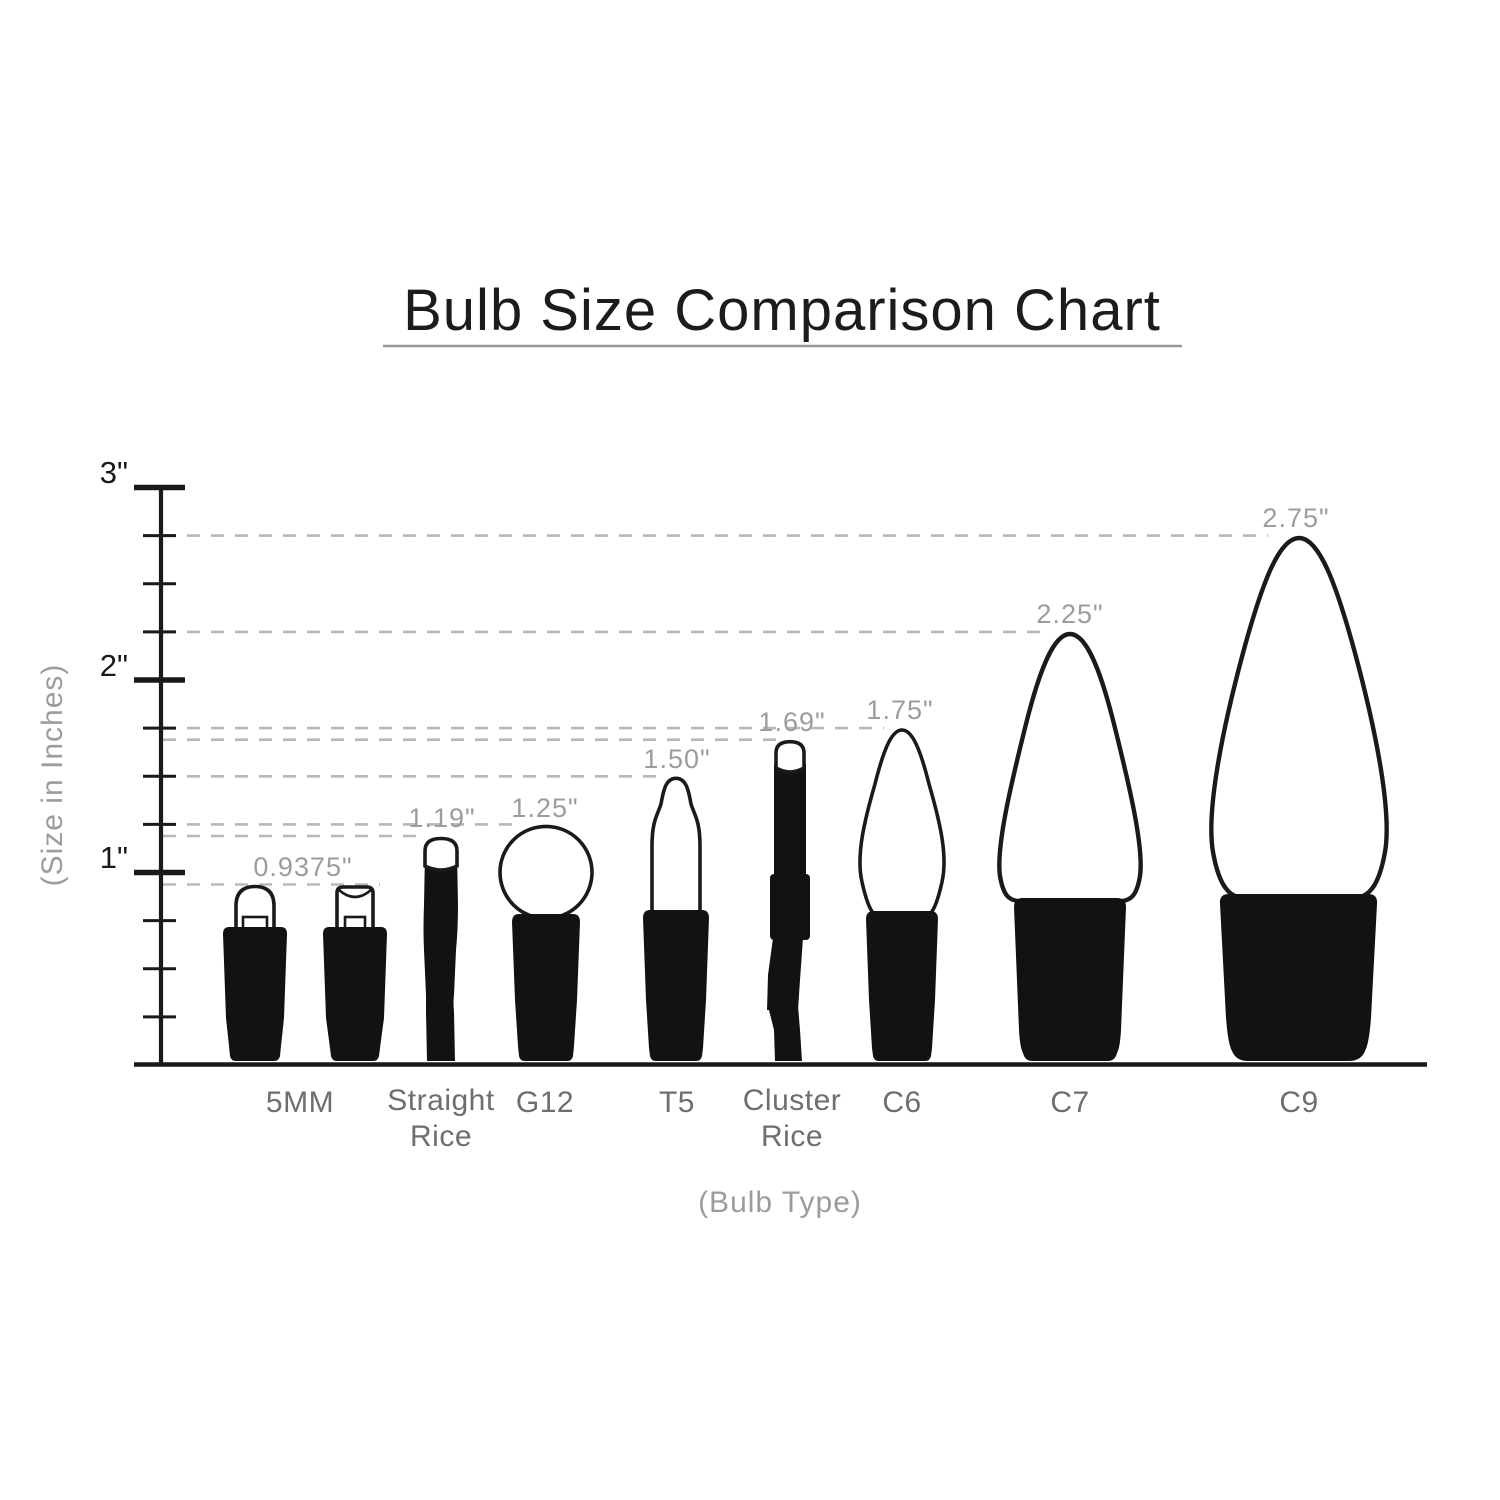 The image size is (1500, 1500). I want to click on cluster-rice-stem-lower, so click(785, 1033).